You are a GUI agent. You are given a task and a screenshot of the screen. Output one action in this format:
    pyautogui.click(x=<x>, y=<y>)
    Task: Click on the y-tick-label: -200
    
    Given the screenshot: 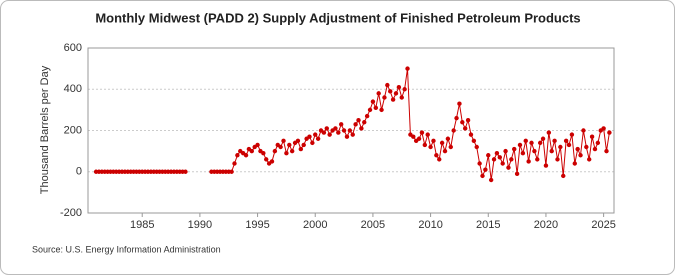 What is the action you would take?
    pyautogui.click(x=71, y=213)
    